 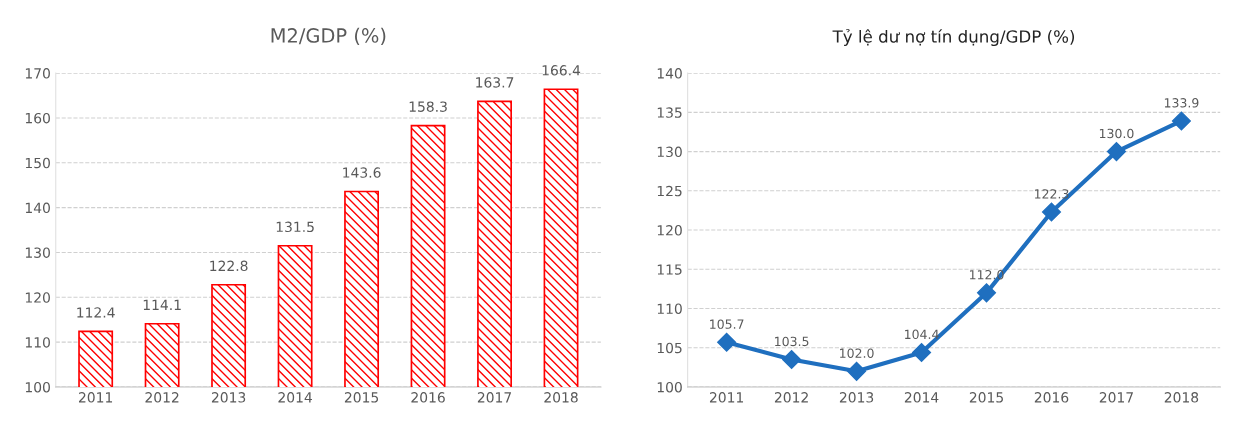 What do you see at coordinates (669, 112) in the screenshot?
I see `y-tick-label: 135` at bounding box center [669, 112].